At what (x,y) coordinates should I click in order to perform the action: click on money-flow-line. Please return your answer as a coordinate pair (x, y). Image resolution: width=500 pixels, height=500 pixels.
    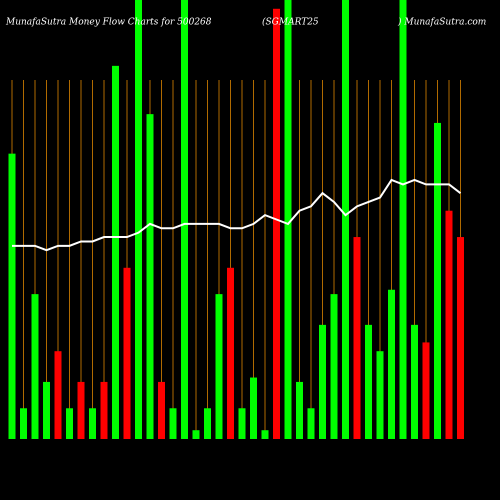
    Looking at the image, I should click on (237, 215).